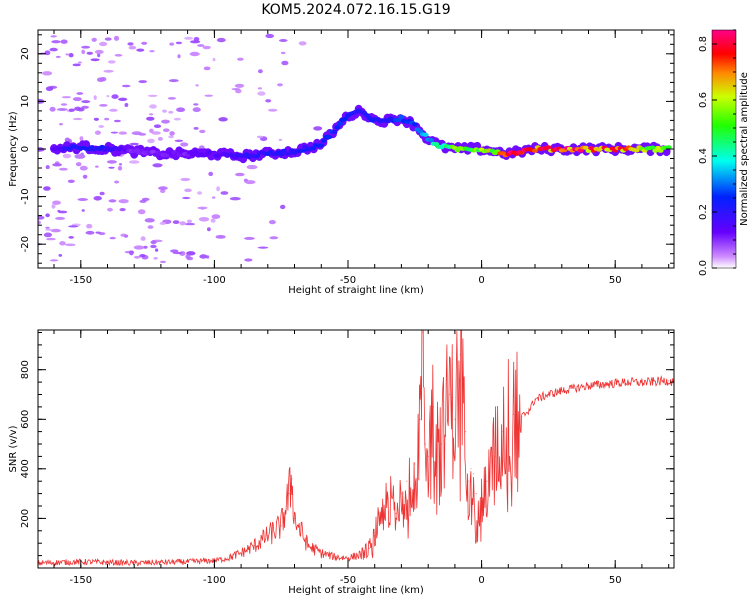 The height and width of the screenshot is (600, 750). Describe the element at coordinates (348, 580) in the screenshot. I see `x-tick-label: -50` at that location.